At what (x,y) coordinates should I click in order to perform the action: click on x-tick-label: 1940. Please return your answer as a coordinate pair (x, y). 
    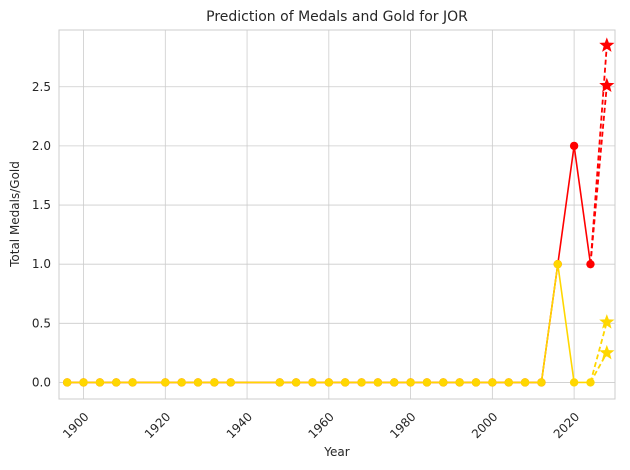
    Looking at the image, I should click on (239, 425).